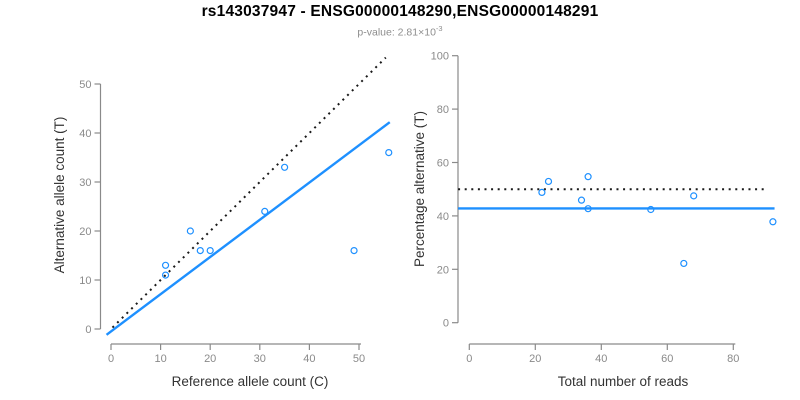  Describe the element at coordinates (160, 359) in the screenshot. I see `x-tick-label: 10` at that location.